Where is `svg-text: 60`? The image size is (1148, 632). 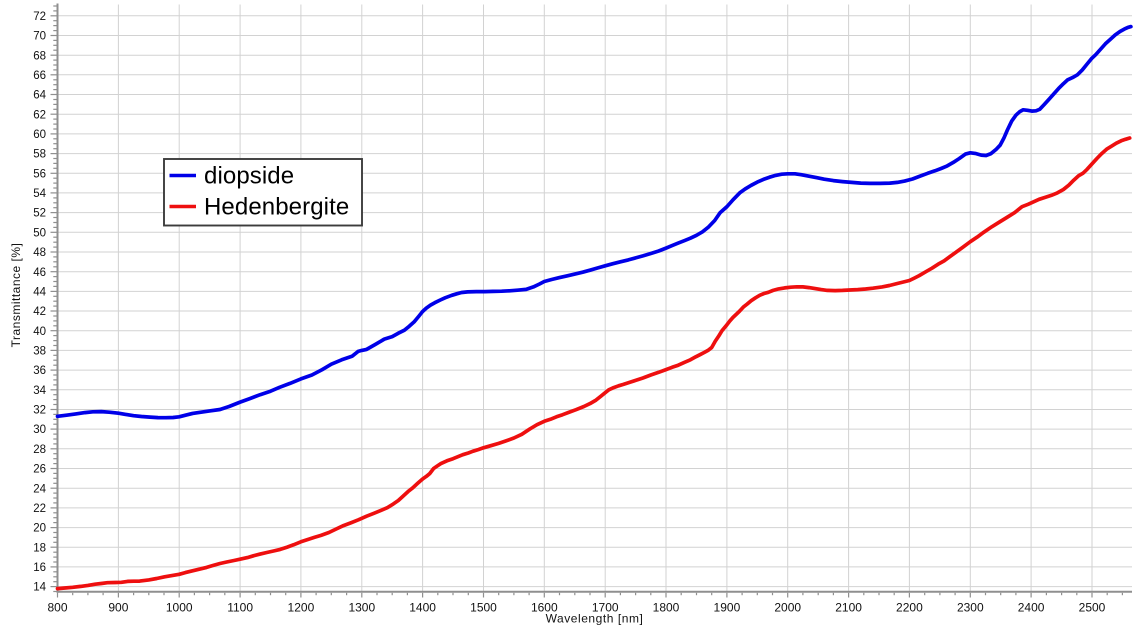
svg-text: 60 is located at coordinates (39, 135).